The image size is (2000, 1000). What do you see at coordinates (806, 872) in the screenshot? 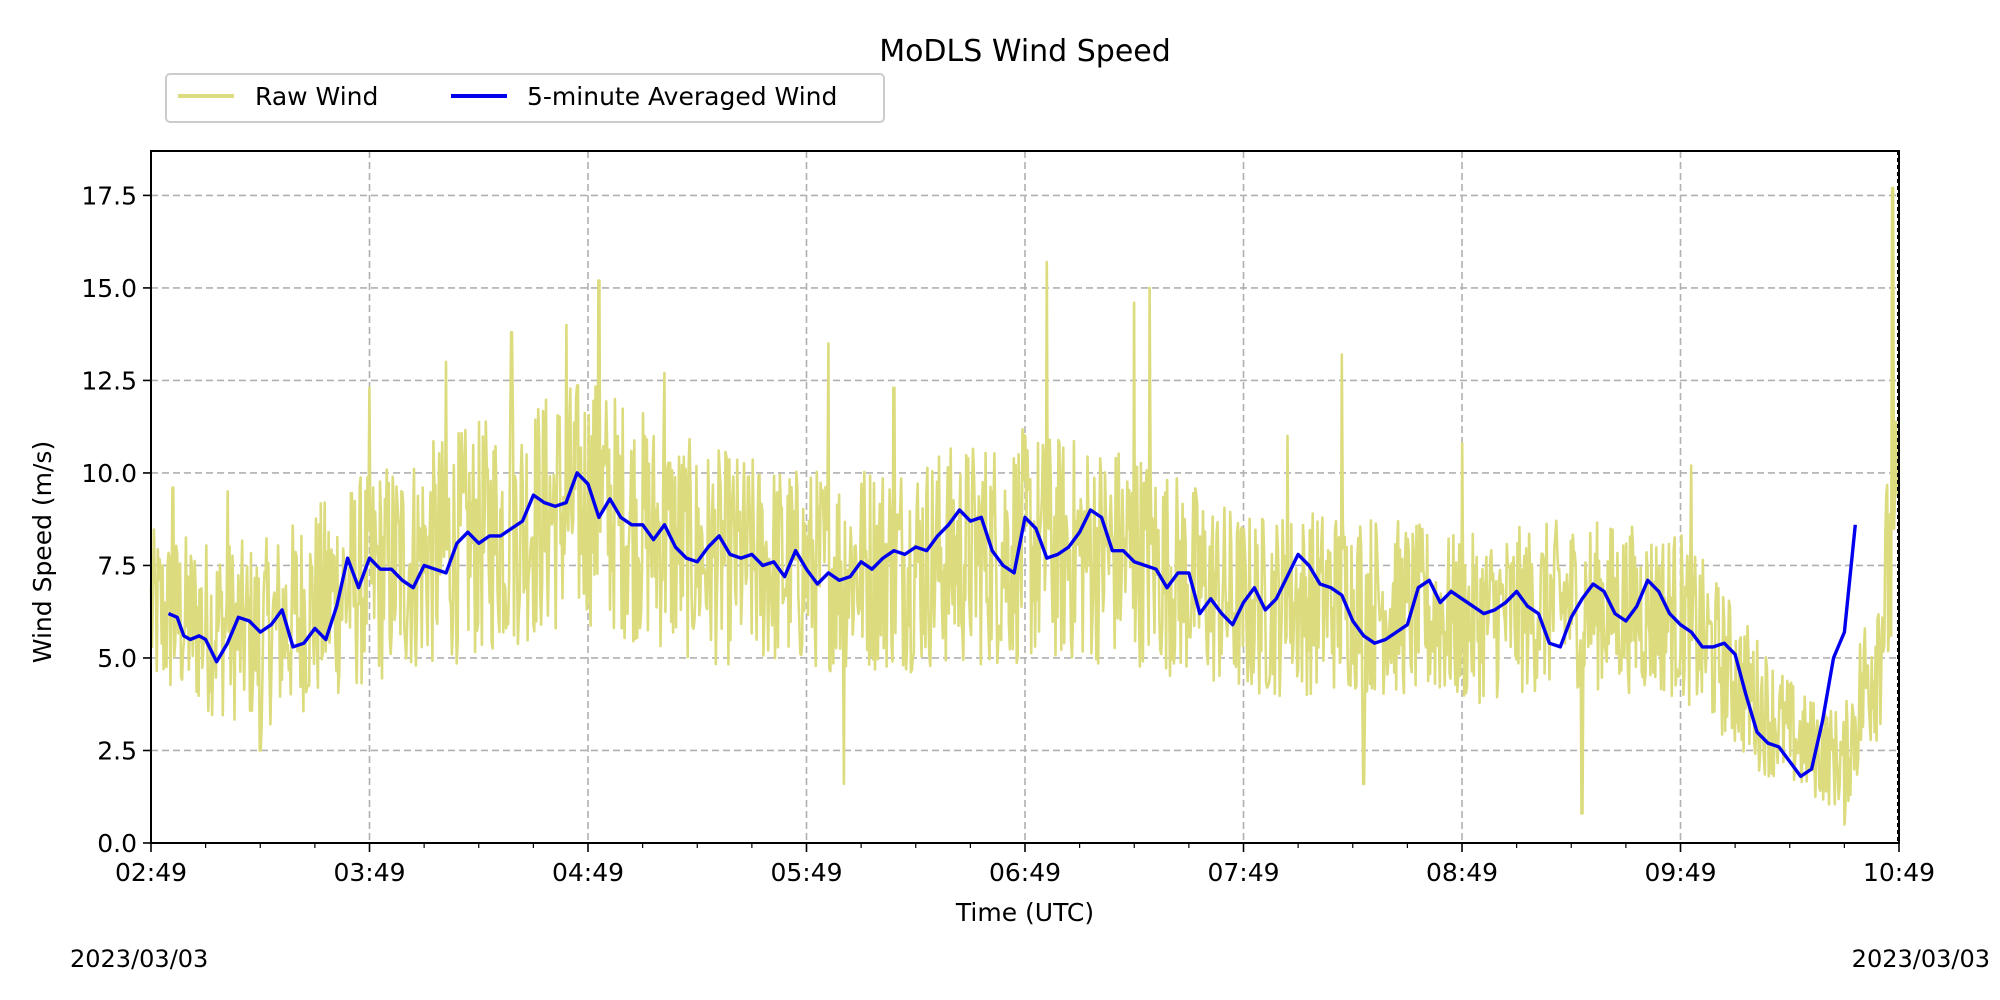
I see `x-tick-label: 05:49` at bounding box center [806, 872].